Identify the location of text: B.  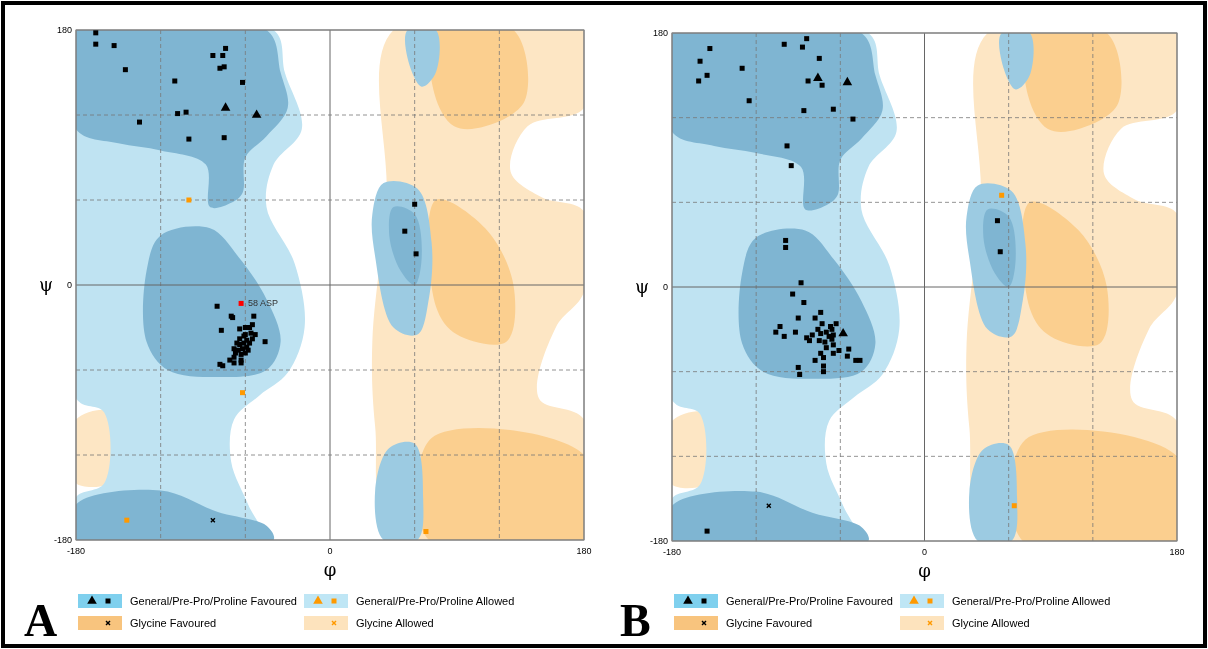
(635, 620).